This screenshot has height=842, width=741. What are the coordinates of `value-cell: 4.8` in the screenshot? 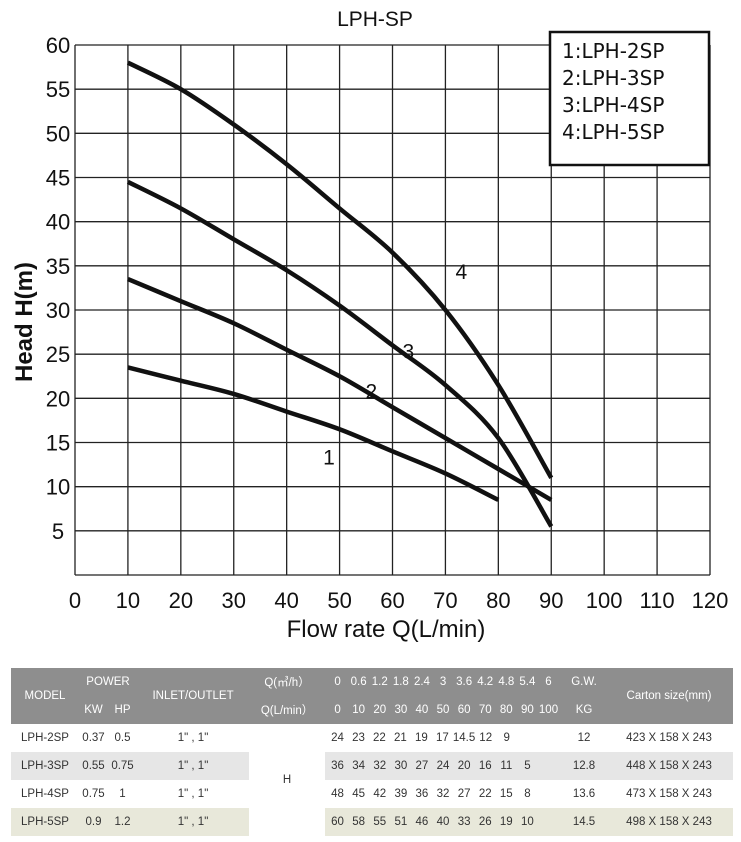 It's located at (506, 682).